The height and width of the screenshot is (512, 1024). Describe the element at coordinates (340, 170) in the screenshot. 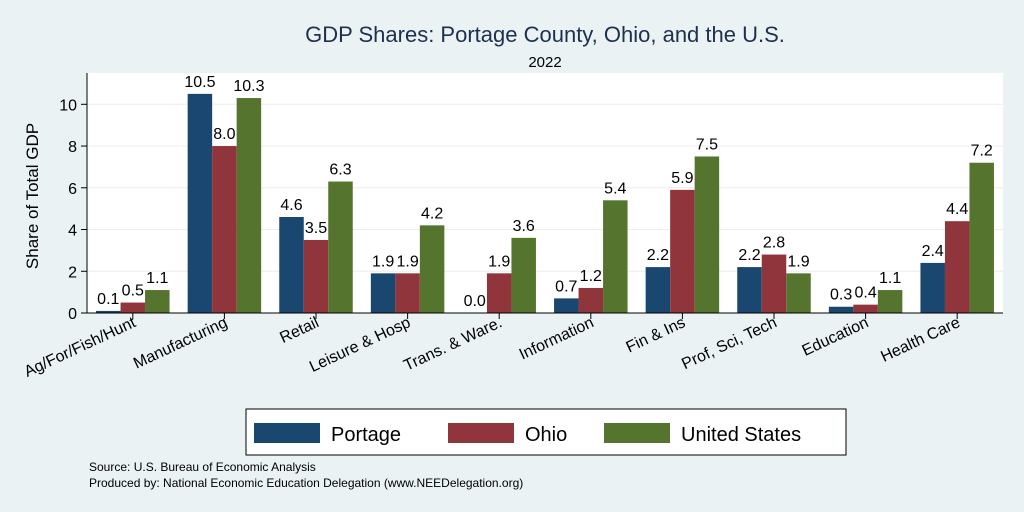

I see `data-label-united-states: 6.3` at that location.